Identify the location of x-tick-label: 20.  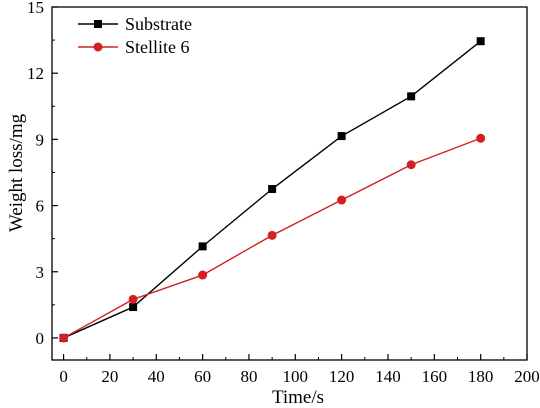
(109, 376).